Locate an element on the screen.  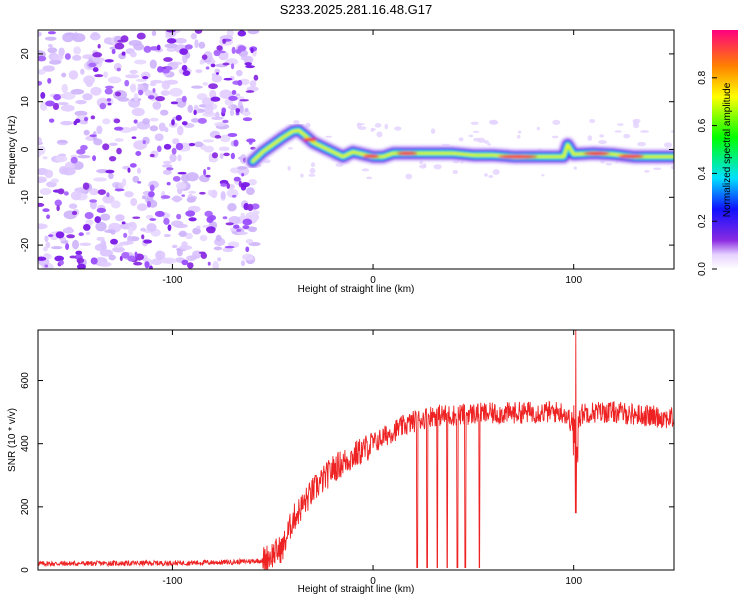
bot-yticks-label-1: 200 is located at coordinates (25, 506).